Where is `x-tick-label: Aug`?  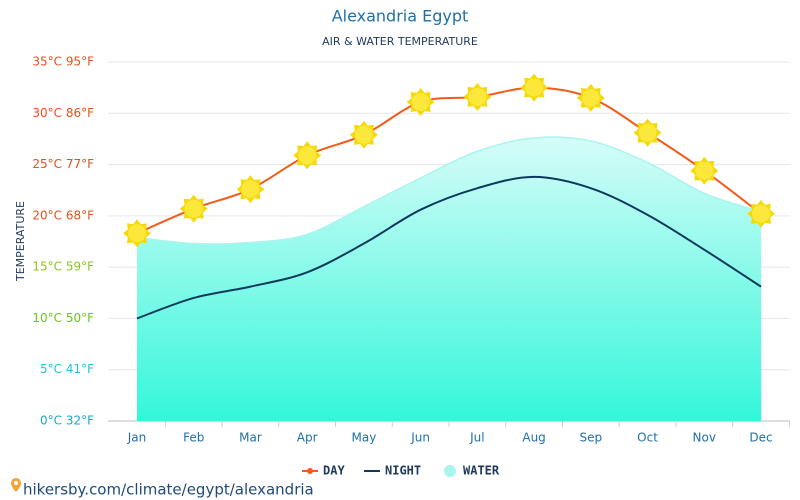 x-tick-label: Aug is located at coordinates (533, 438).